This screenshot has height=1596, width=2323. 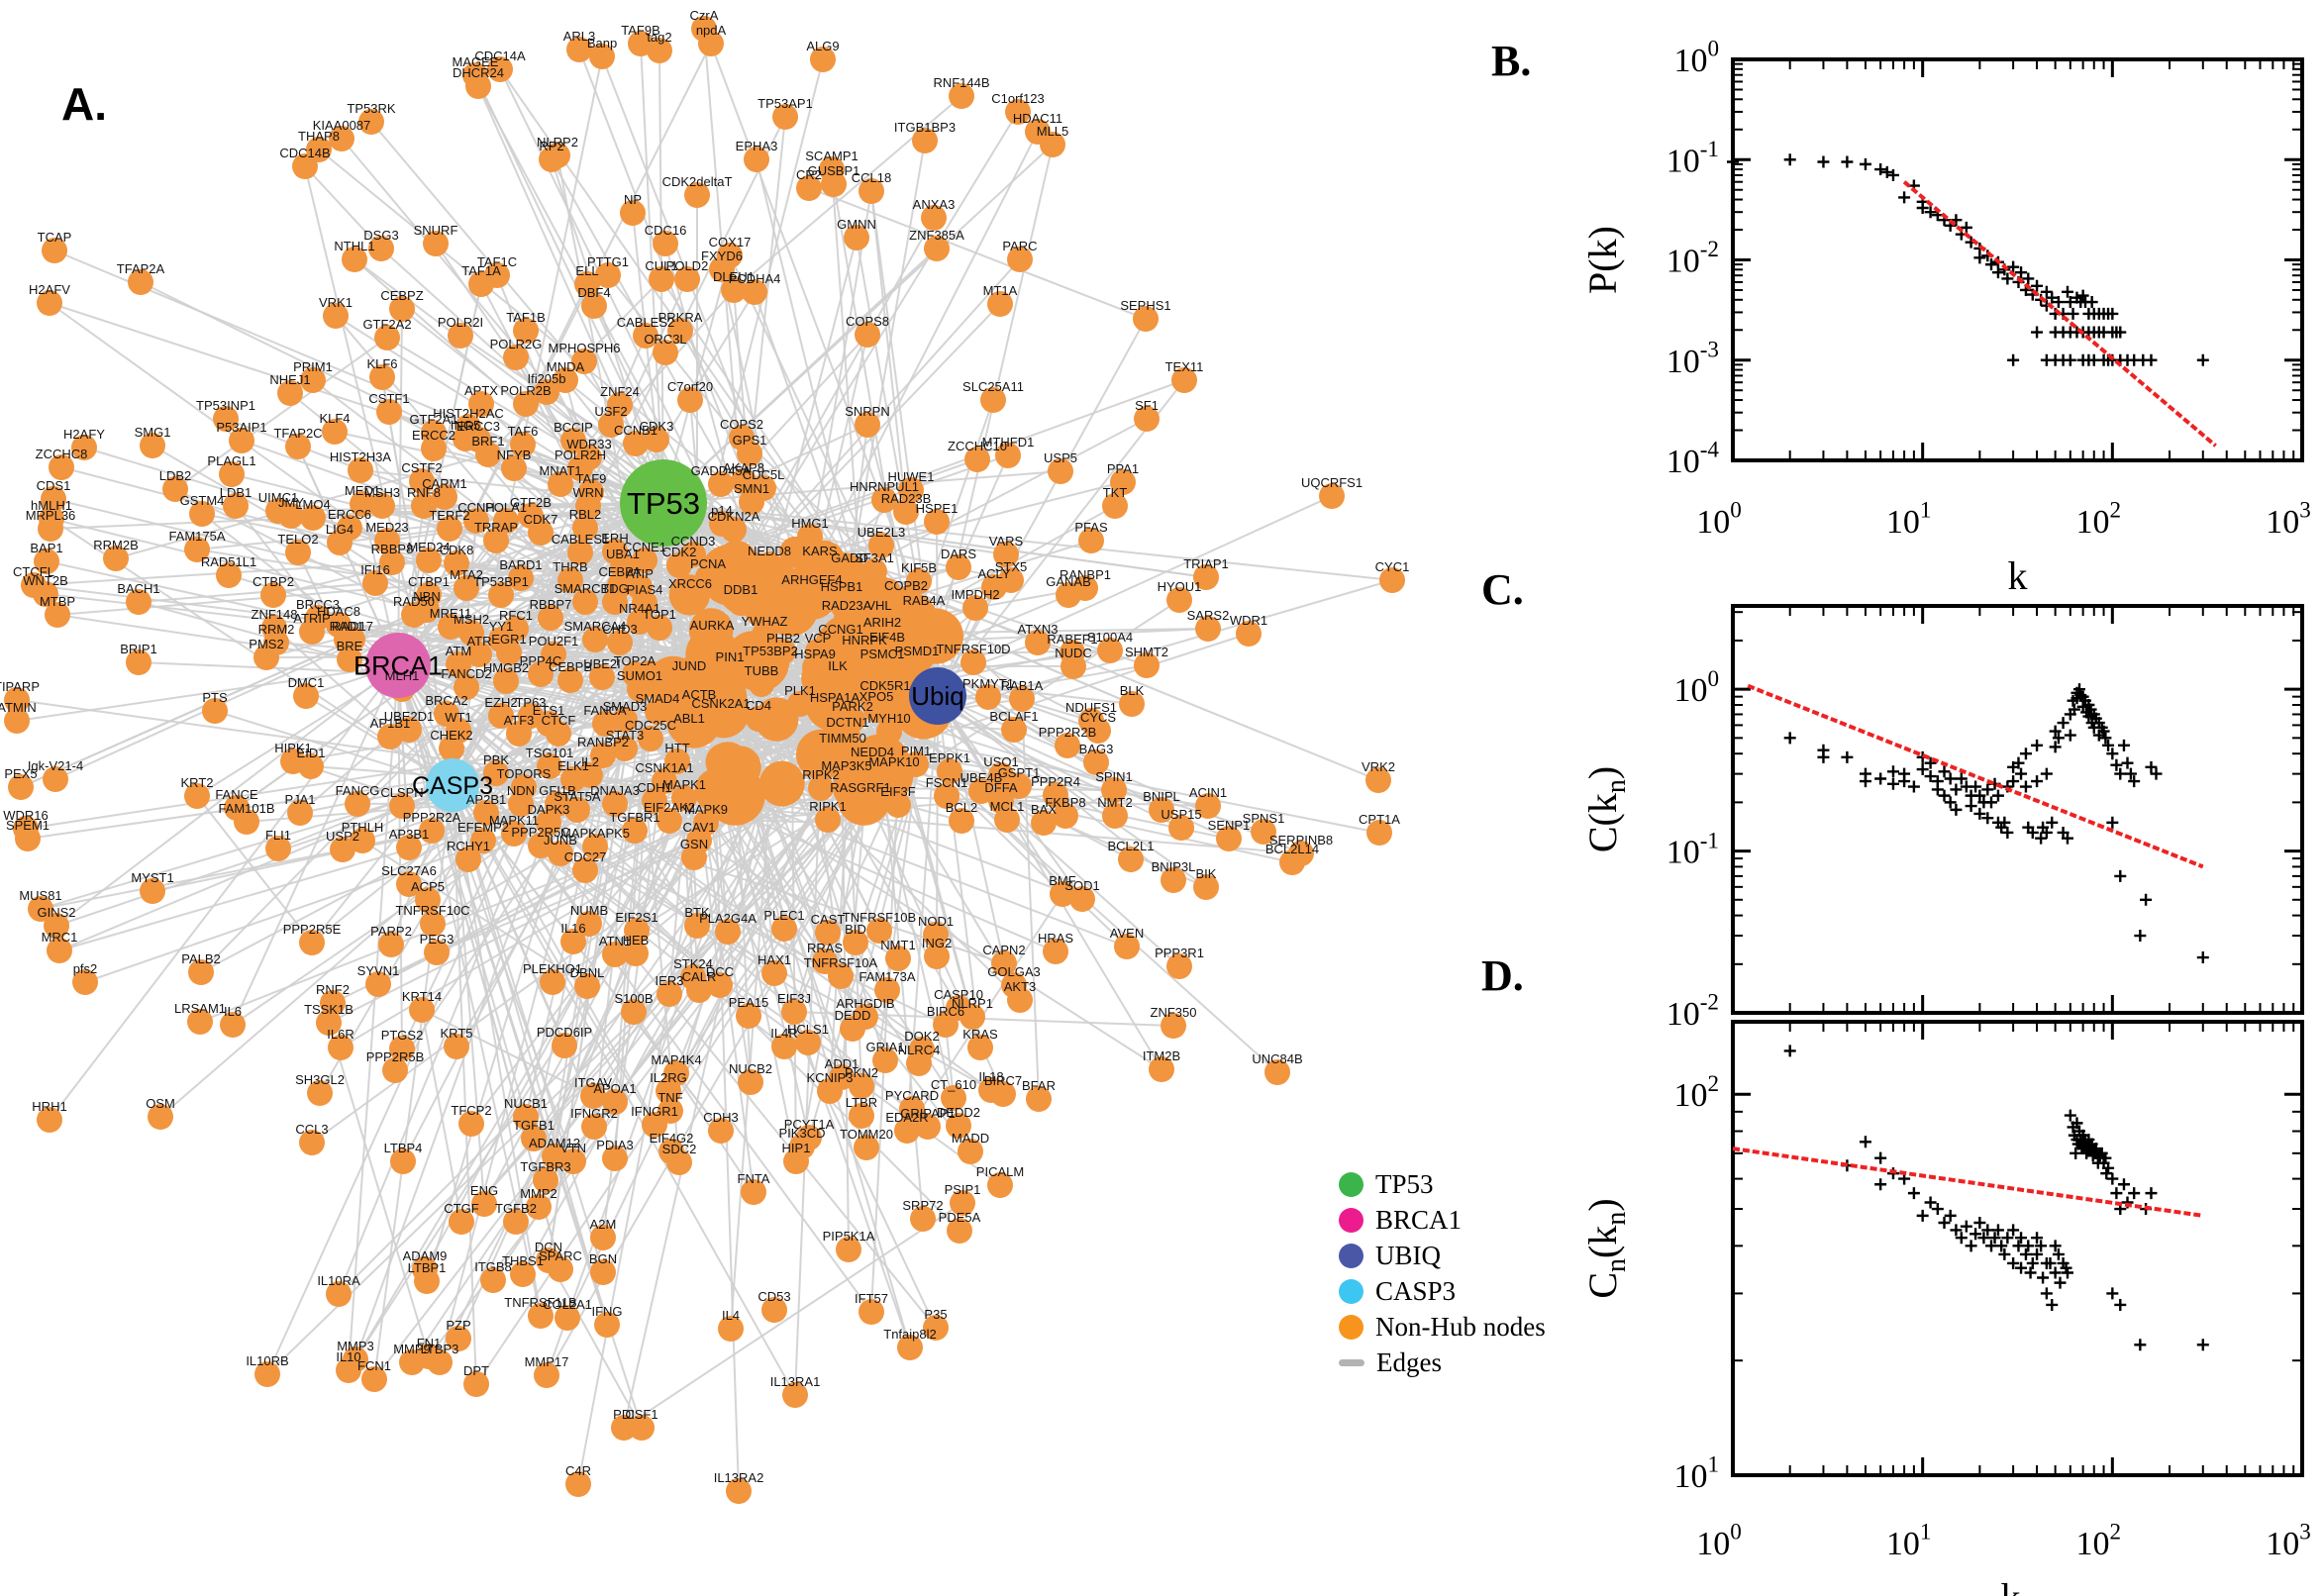 I want to click on network-core-node, so click(x=781, y=783).